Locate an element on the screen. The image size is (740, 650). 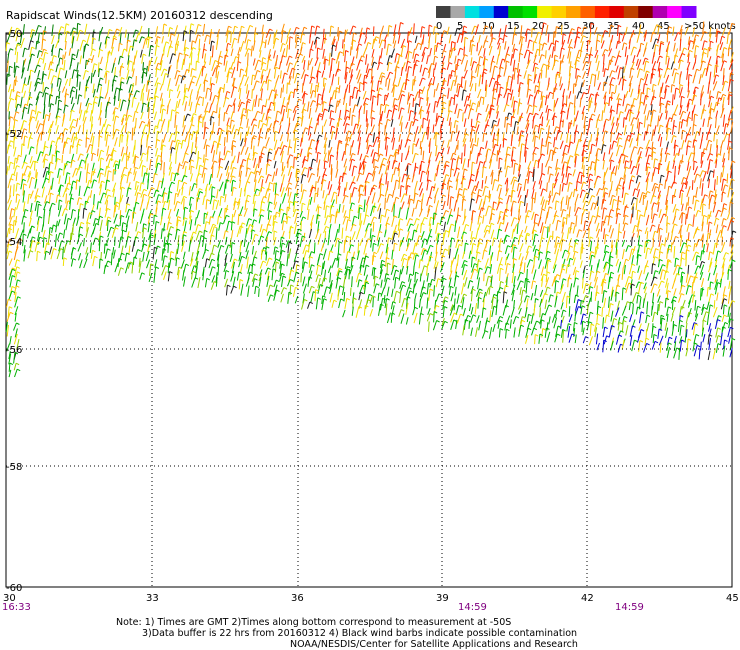
lat-label-56: -56 is located at coordinates (14, 350).